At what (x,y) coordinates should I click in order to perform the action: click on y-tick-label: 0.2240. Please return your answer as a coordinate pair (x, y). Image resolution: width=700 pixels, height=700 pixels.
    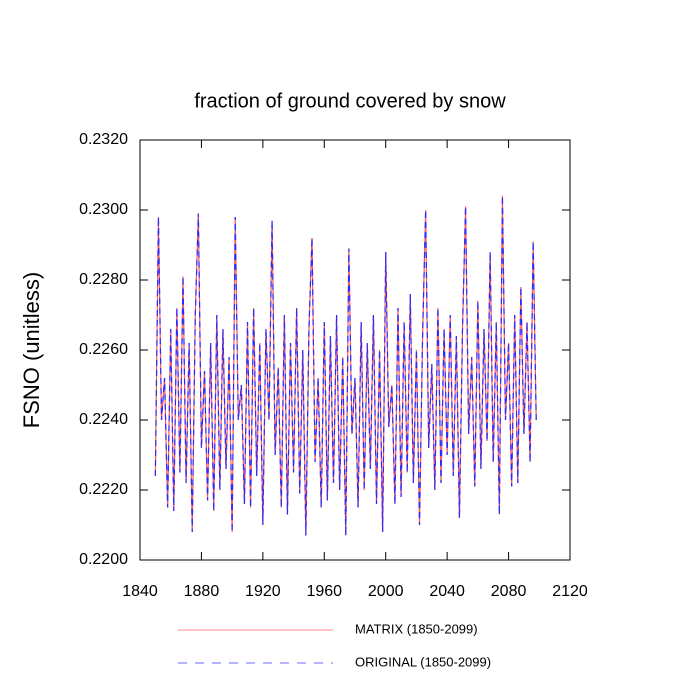
    Looking at the image, I should click on (103, 419).